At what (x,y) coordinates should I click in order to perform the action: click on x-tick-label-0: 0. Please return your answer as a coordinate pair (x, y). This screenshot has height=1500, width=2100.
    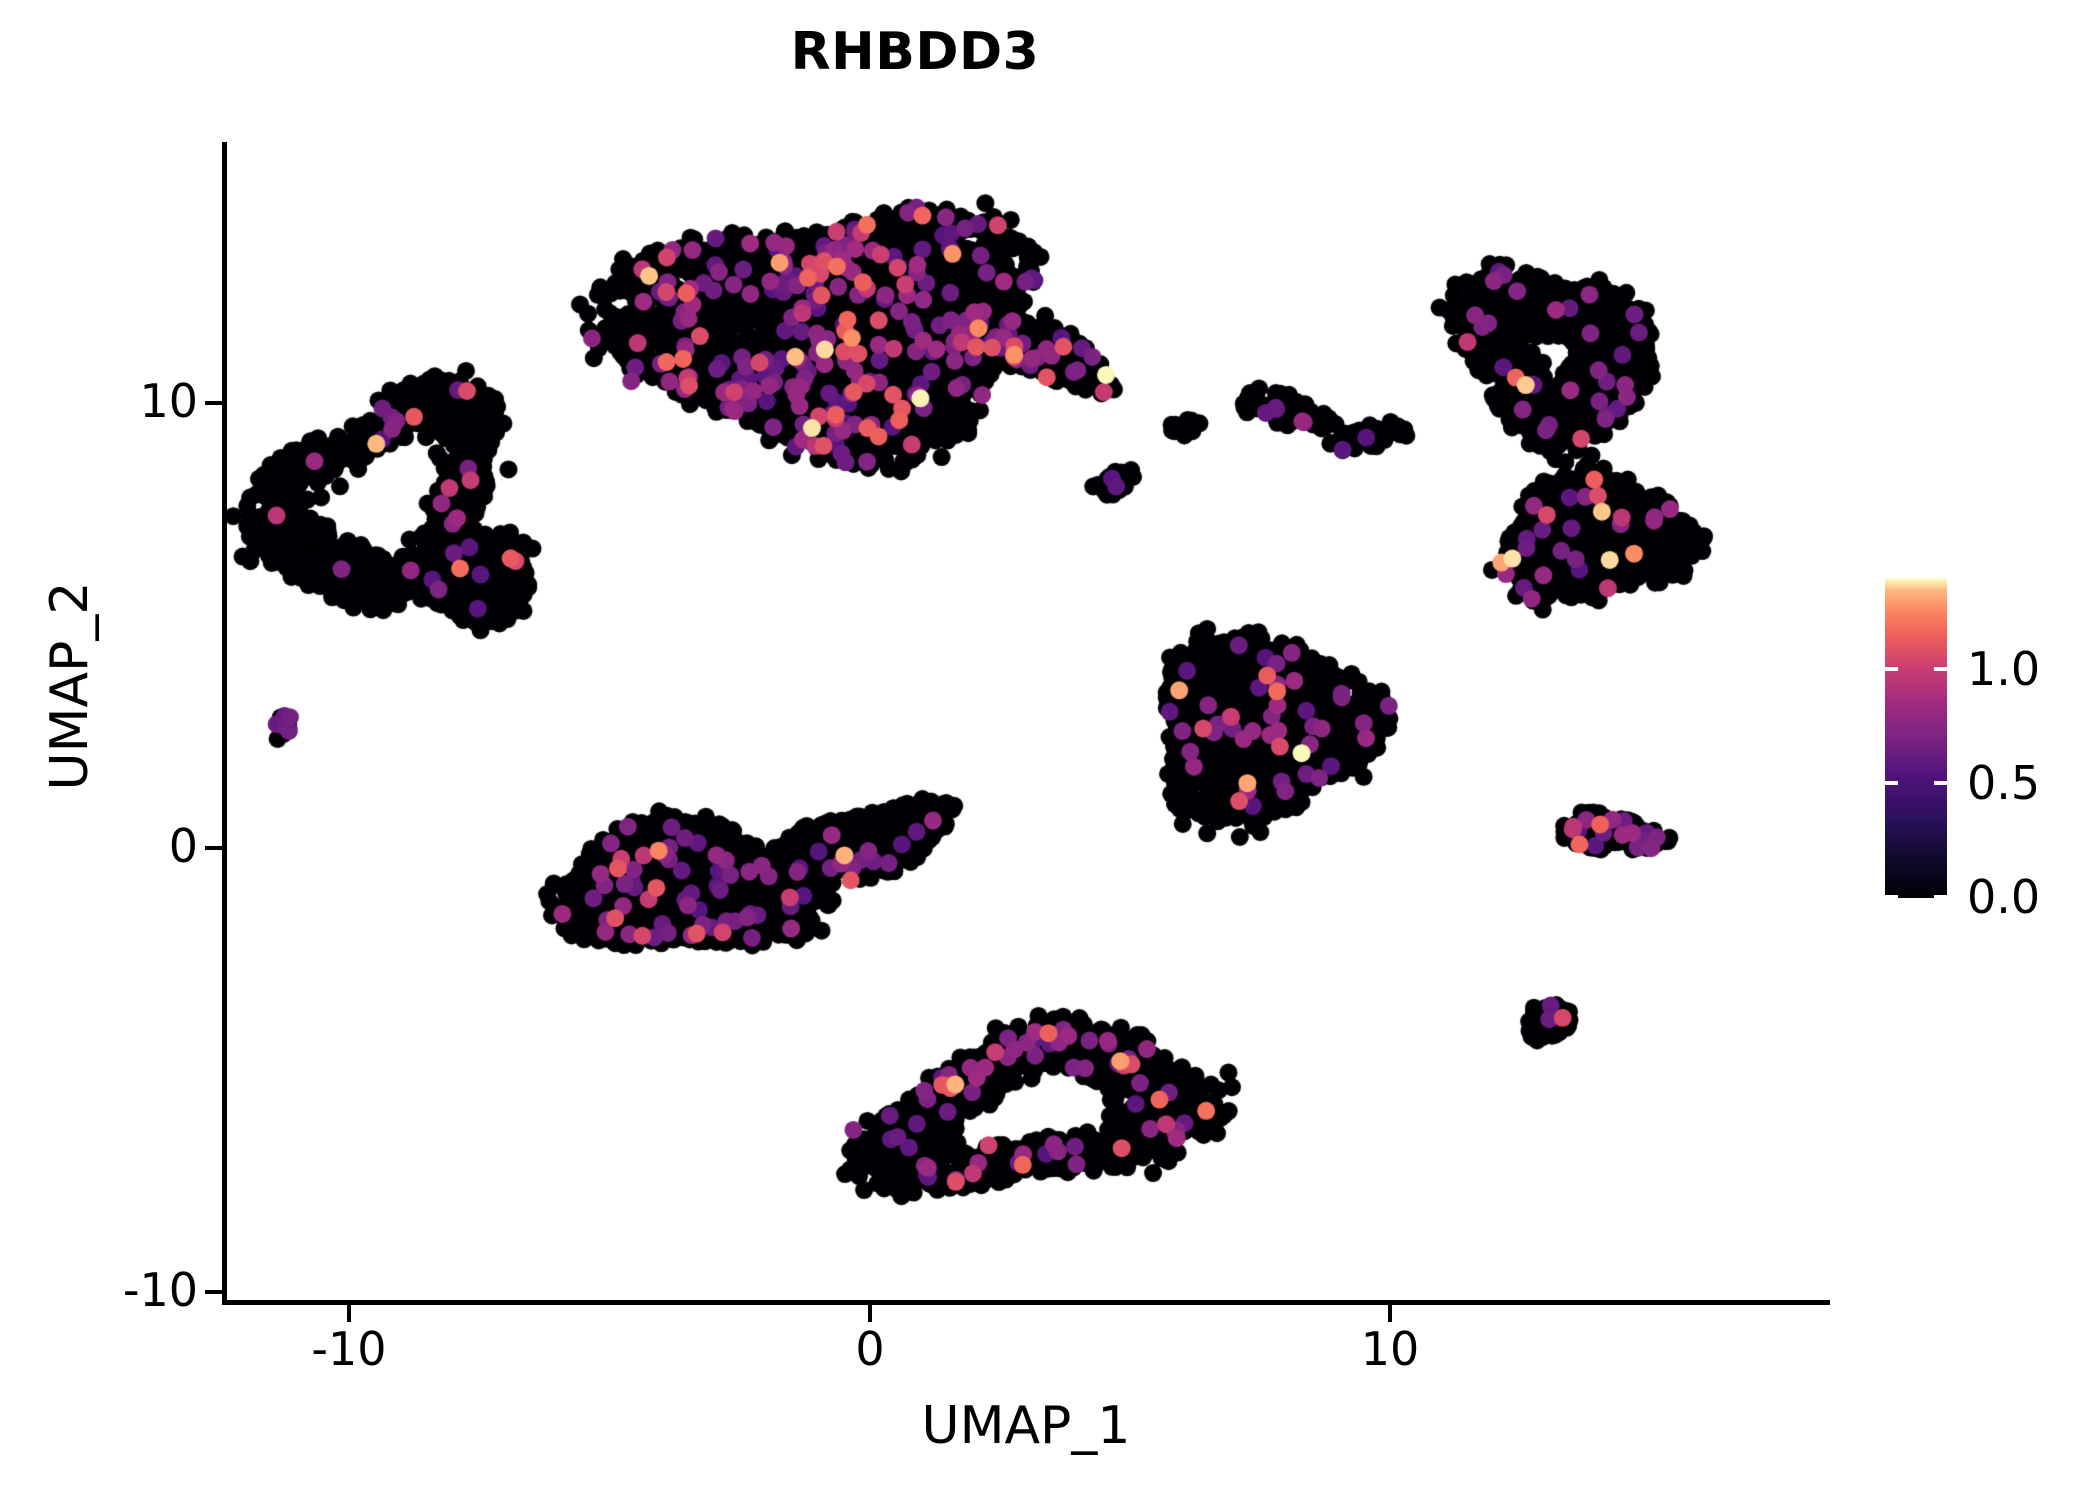
    Looking at the image, I should click on (870, 1349).